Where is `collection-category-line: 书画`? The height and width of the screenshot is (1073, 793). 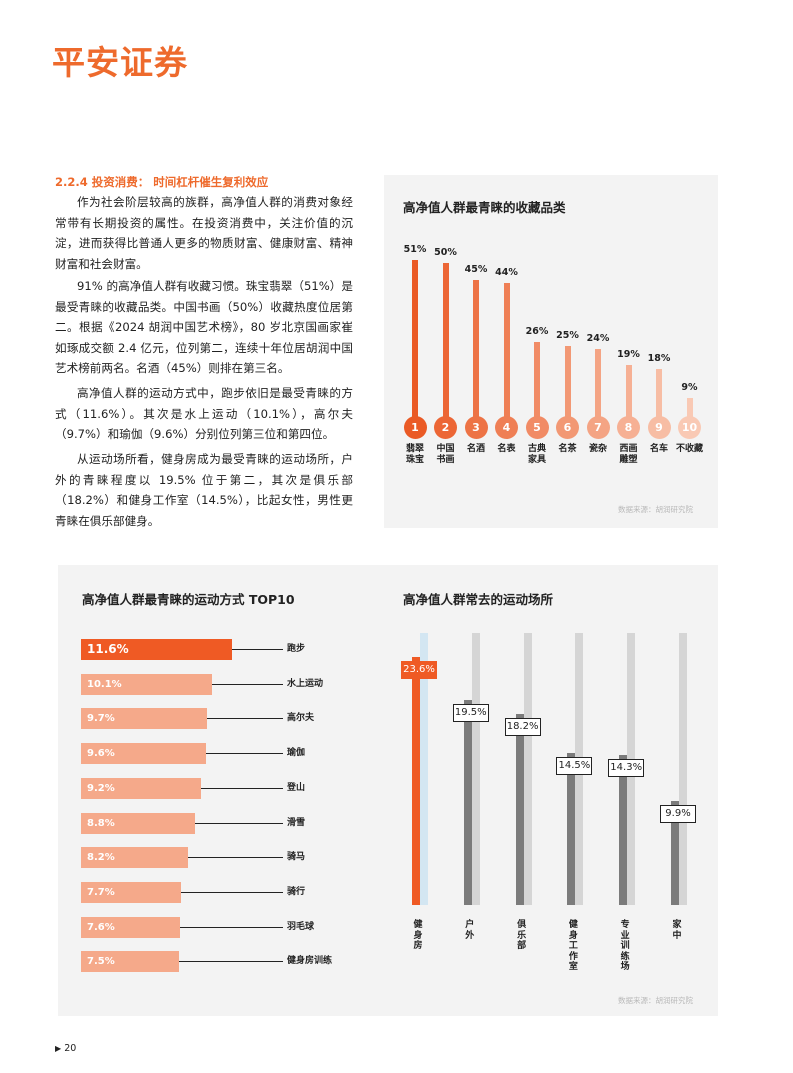
collection-category-line: 书画 is located at coordinates (445, 460).